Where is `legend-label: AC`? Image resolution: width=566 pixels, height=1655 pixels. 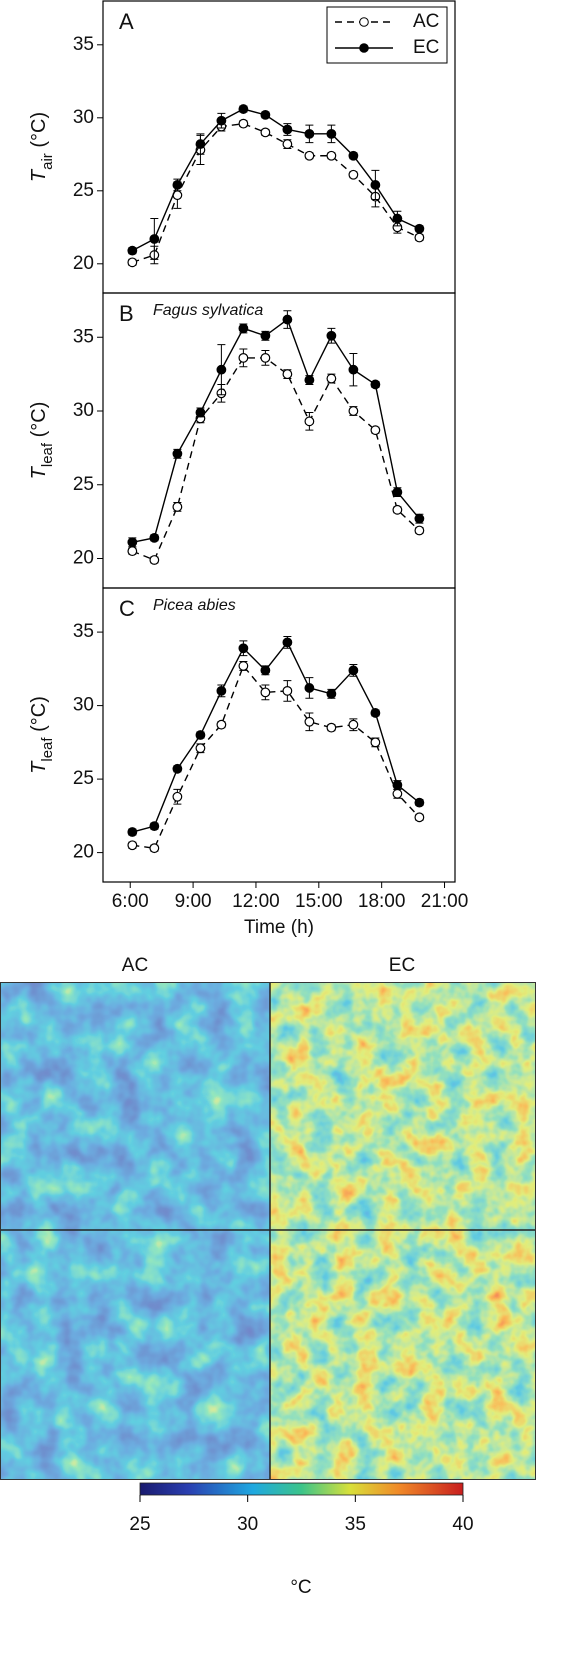 legend-label: AC is located at coordinates (426, 21).